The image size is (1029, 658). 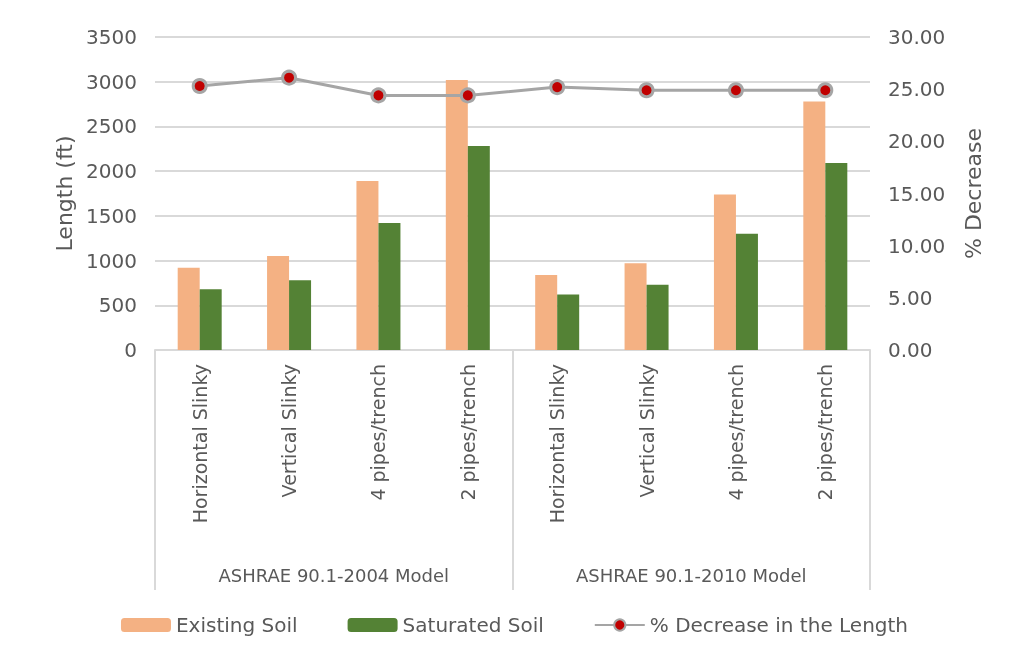 I want to click on y-tick-label: 0, so click(x=130, y=350).